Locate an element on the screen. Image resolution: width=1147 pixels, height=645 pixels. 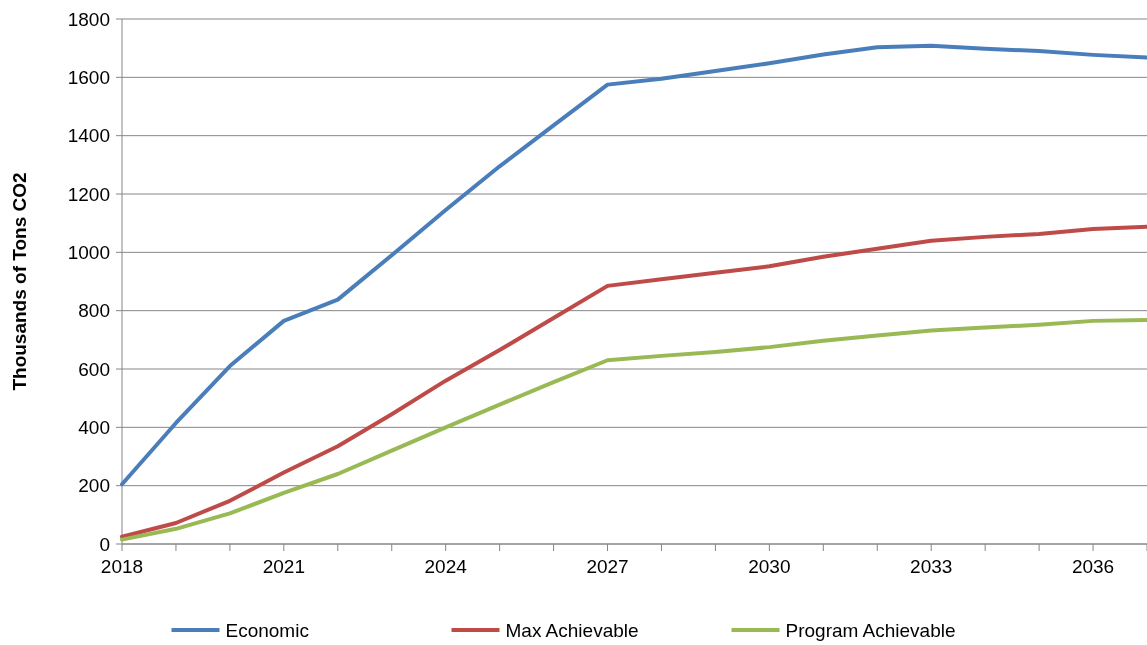
y-tick-label: 0 is located at coordinates (104, 544).